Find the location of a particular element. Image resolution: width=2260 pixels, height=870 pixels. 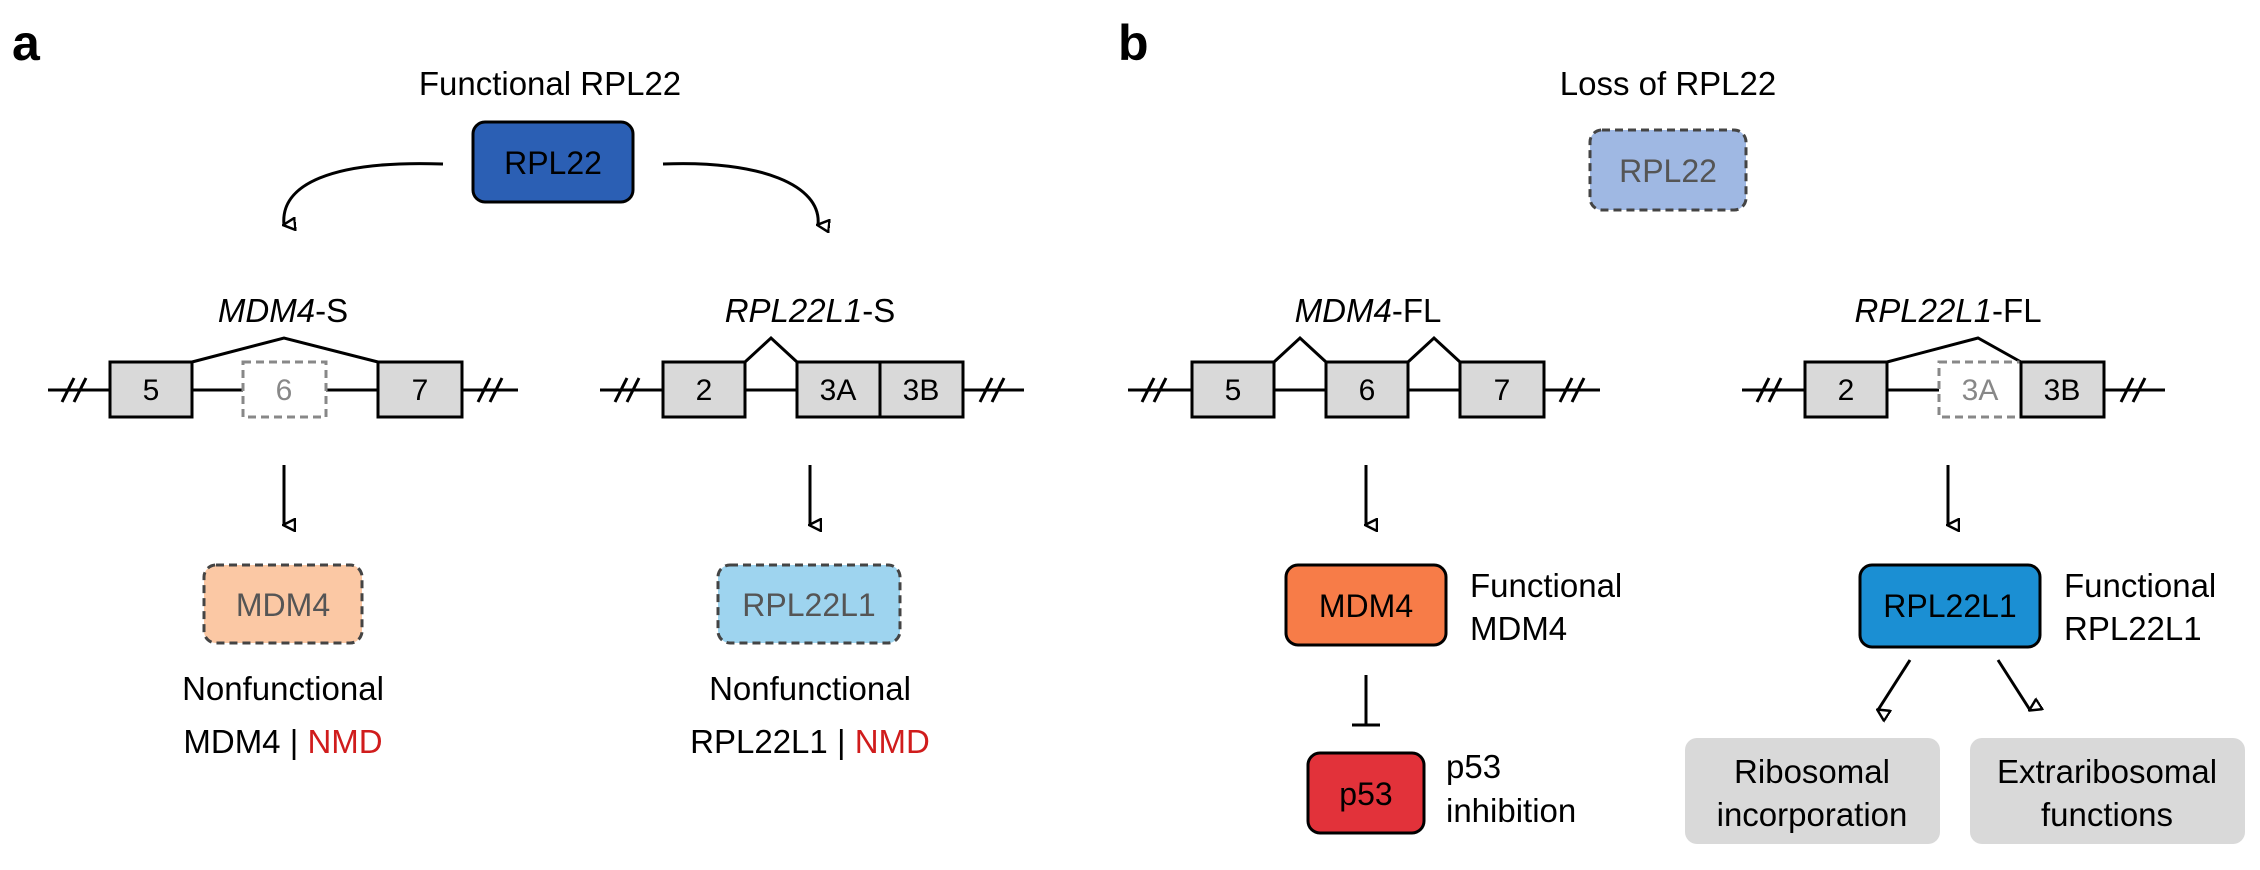

rpl22-node-a is located at coordinates (553, 162).